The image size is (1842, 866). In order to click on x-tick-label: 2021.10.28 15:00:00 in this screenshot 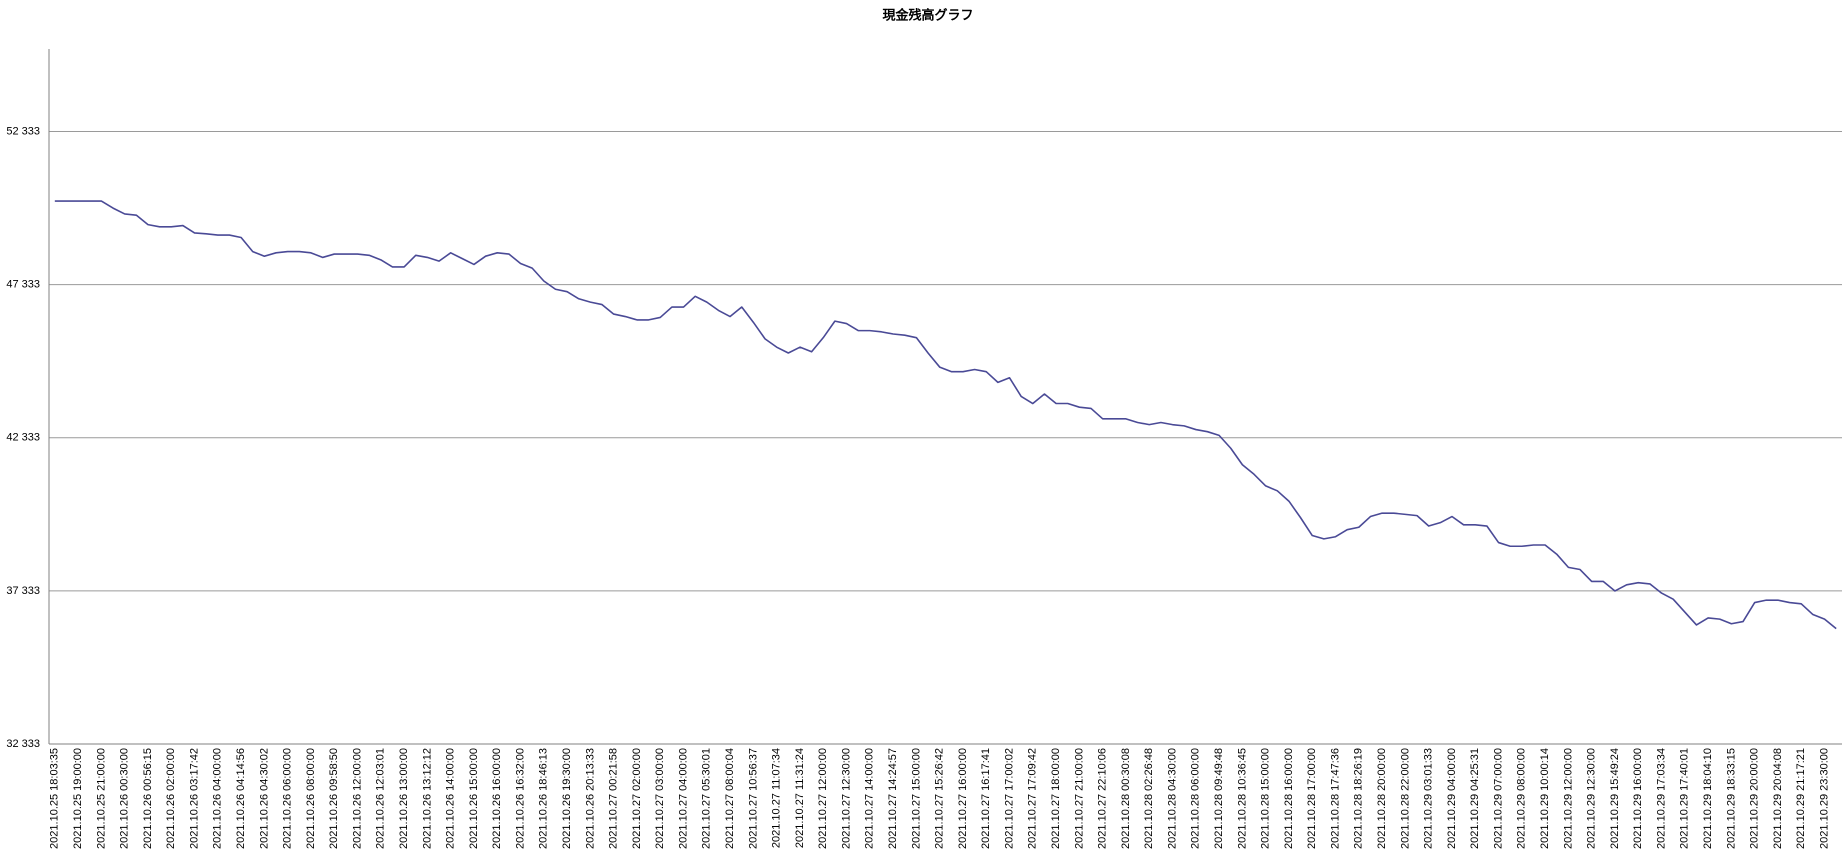, I will do `click(1266, 798)`.